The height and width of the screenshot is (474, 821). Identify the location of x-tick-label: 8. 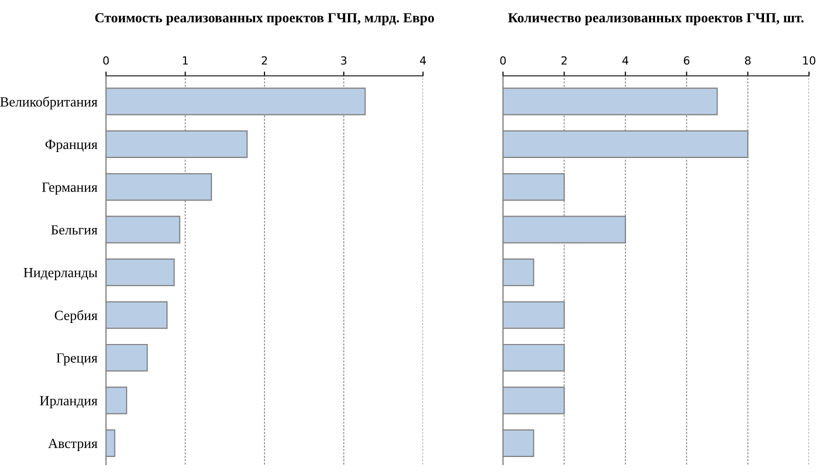
(748, 60).